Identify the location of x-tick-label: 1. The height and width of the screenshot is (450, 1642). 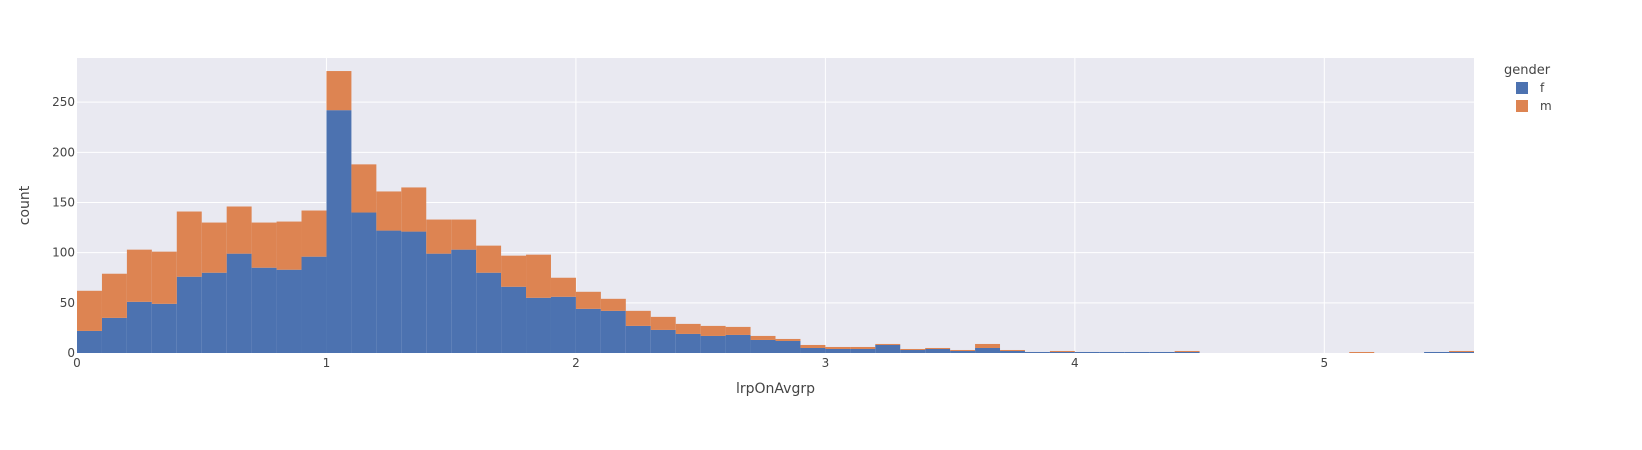
(327, 363).